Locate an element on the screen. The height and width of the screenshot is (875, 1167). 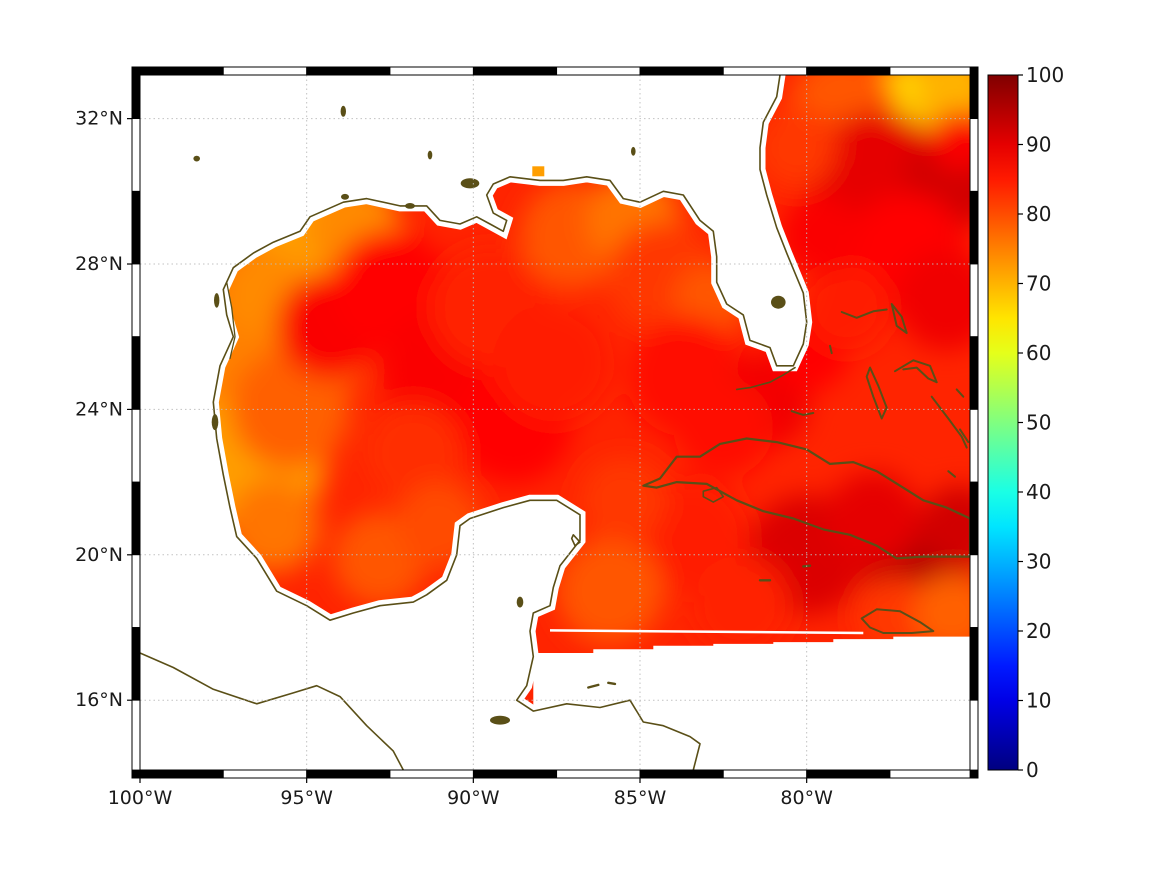
colorbar-tick-label: 50 is located at coordinates (1038, 423).